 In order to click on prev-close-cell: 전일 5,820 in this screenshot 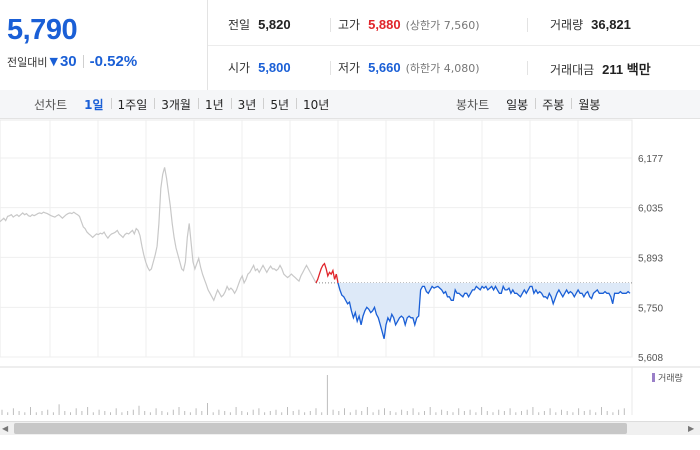, I will do `click(259, 24)`.